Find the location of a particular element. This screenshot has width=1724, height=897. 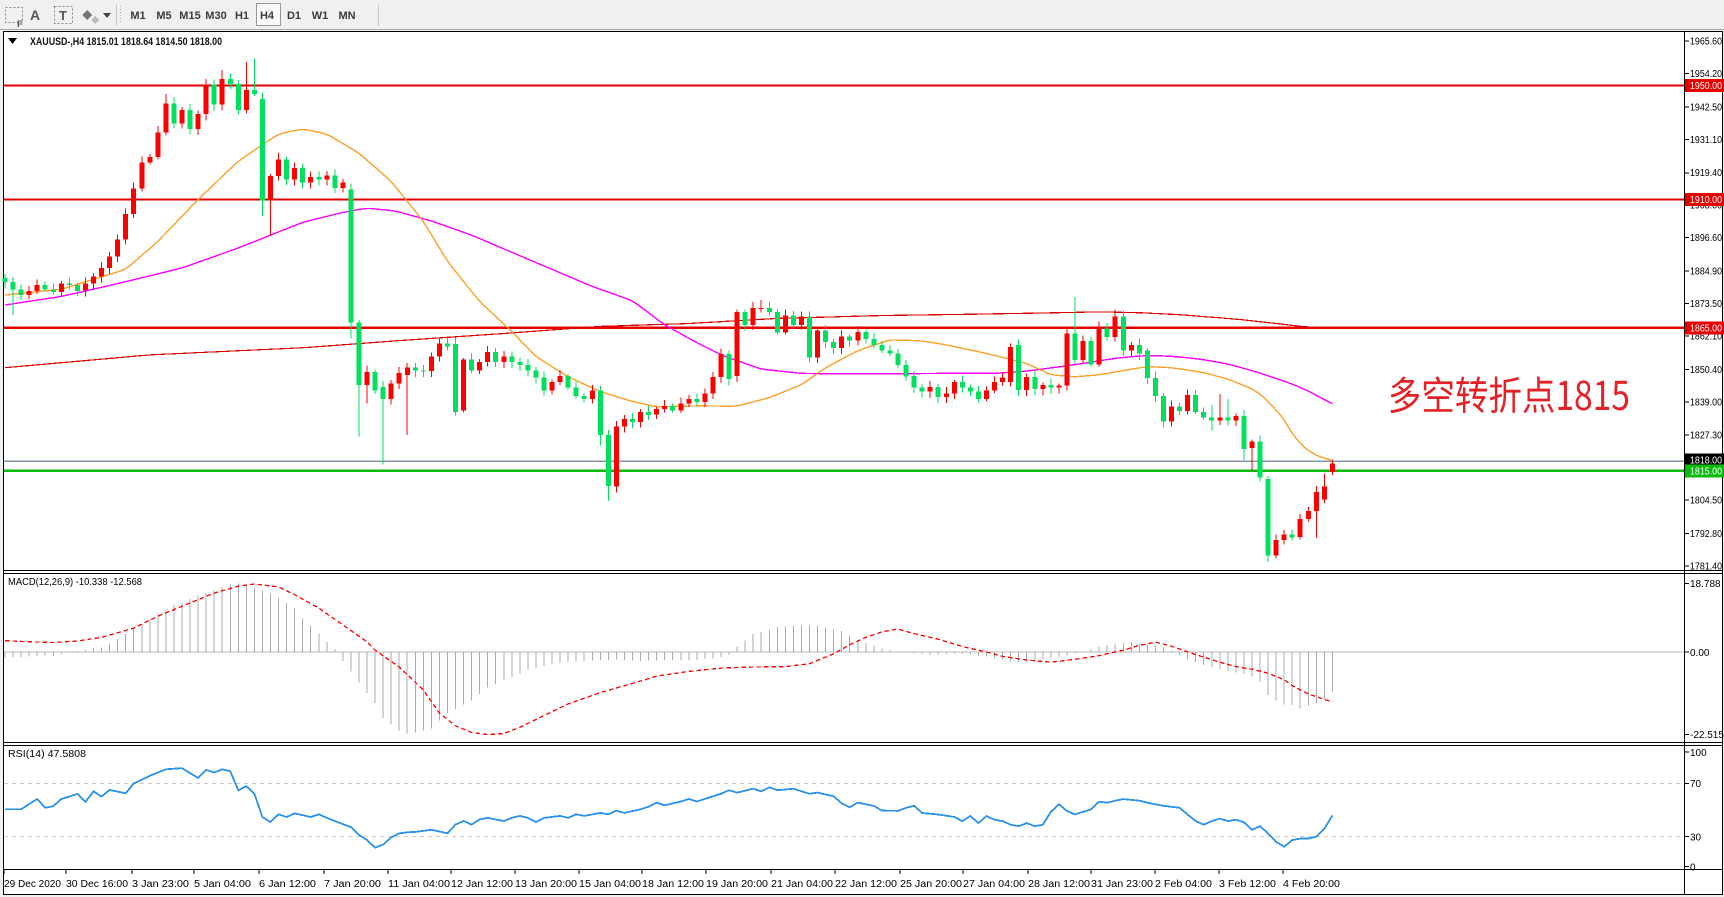

svg-text: MN is located at coordinates (346, 16).